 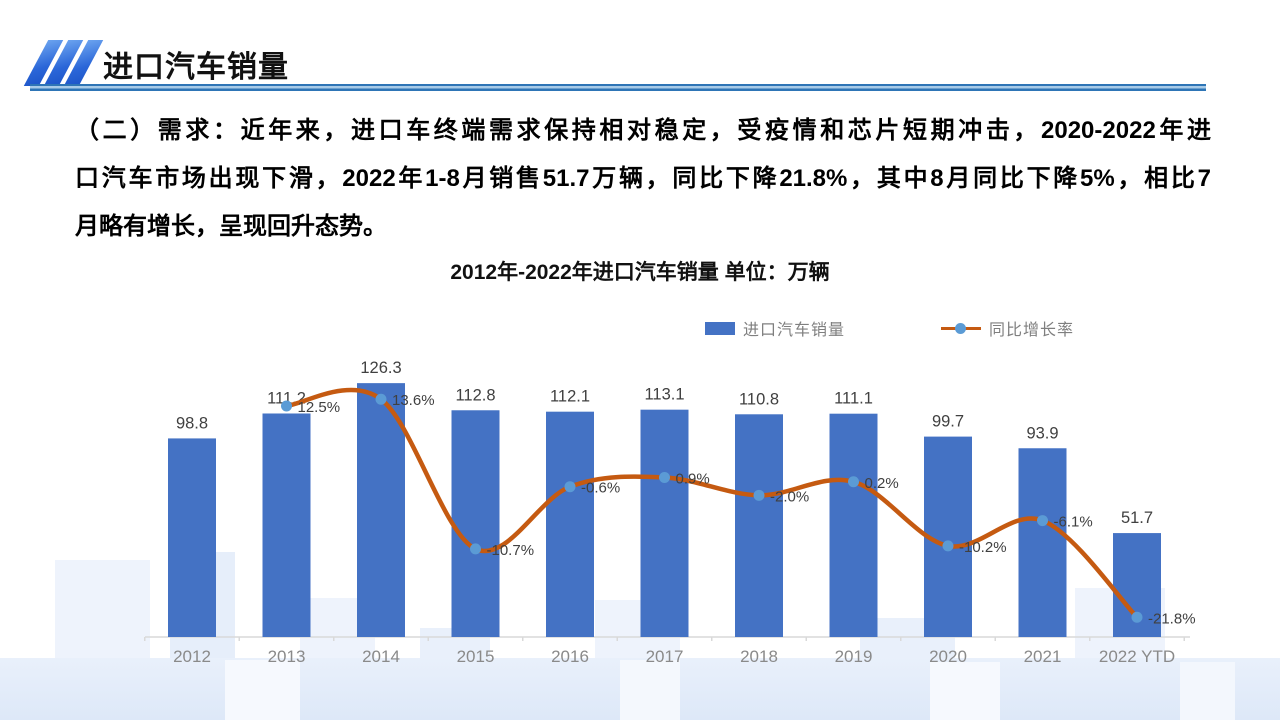 I want to click on paragraph-line: 月略有增长，呈现回升态势。, so click(x=231, y=226).